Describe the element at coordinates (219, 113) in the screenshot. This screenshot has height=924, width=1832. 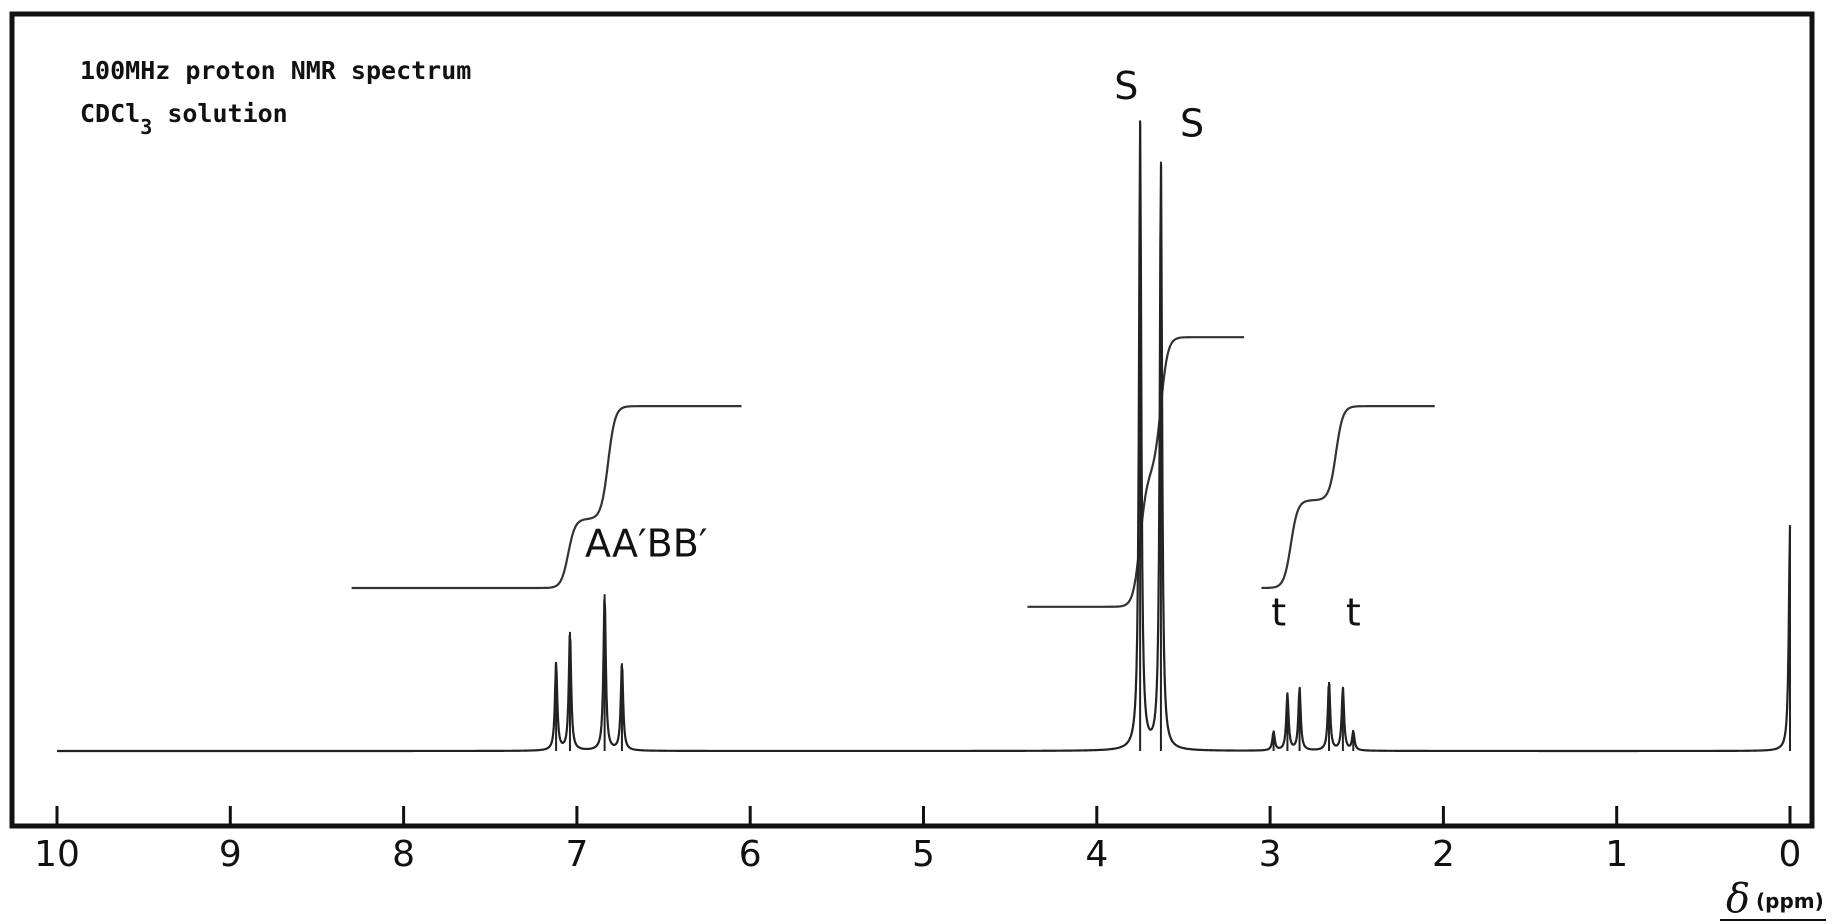
I see `title-solution: solution` at that location.